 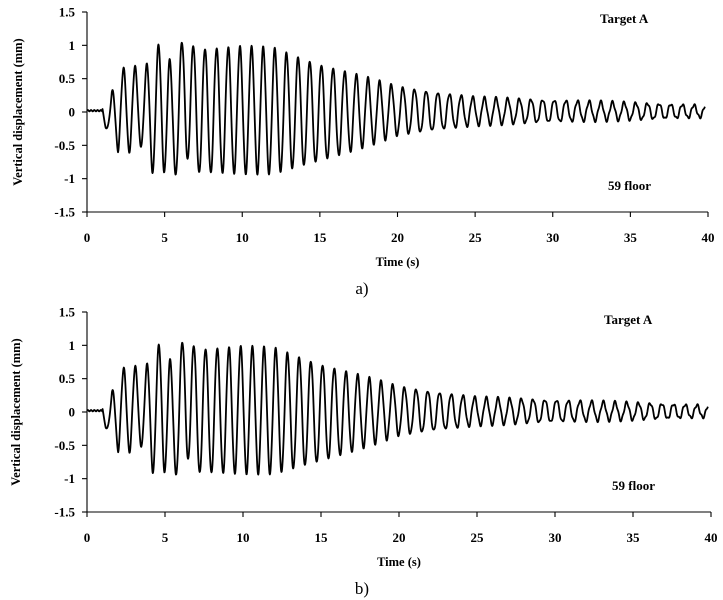 What do you see at coordinates (361, 288) in the screenshot?
I see `panel-caption: a)` at bounding box center [361, 288].